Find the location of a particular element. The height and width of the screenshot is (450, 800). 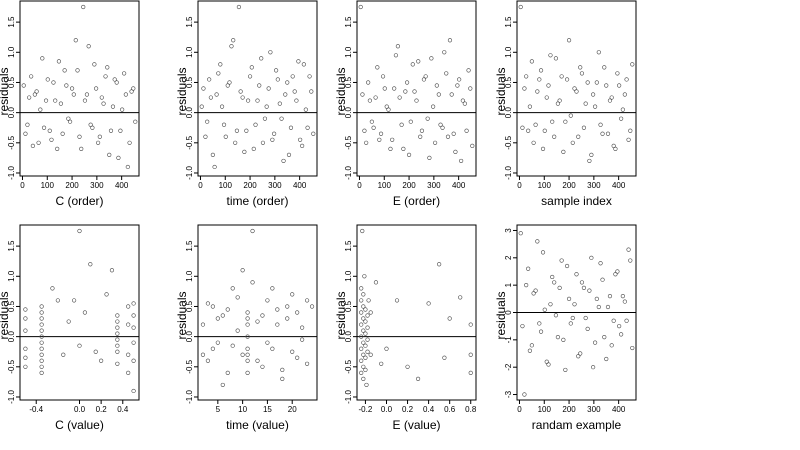

y-tick-label: -1 is located at coordinates (508, 340).